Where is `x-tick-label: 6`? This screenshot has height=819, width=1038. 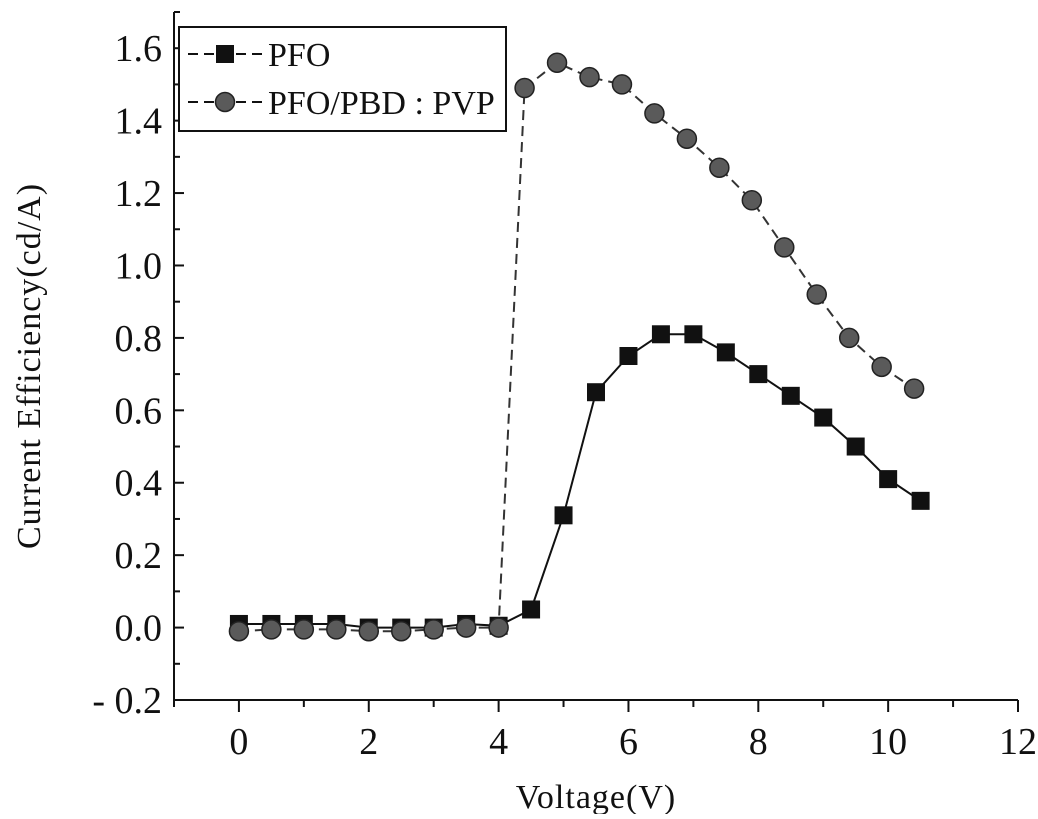
x-tick-label: 6 is located at coordinates (628, 742).